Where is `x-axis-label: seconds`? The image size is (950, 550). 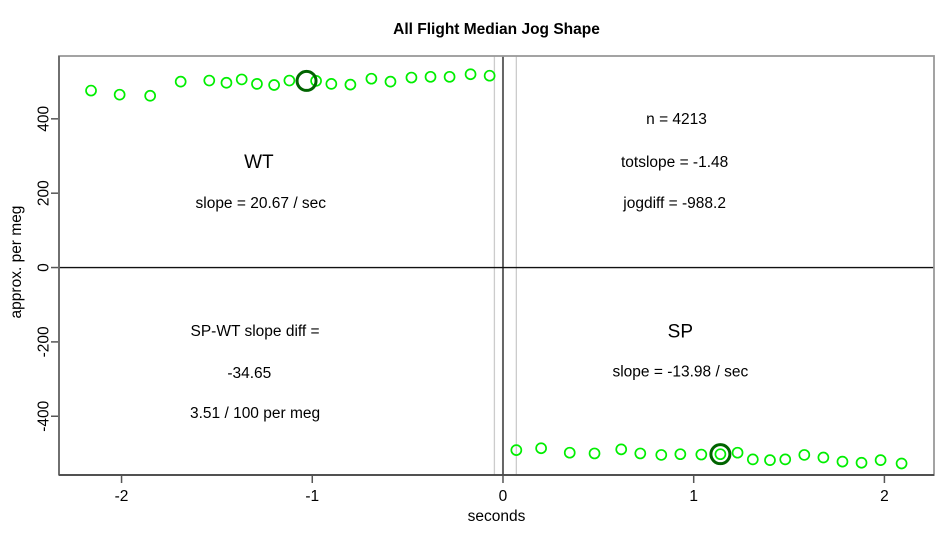
x-axis-label: seconds is located at coordinates (496, 516).